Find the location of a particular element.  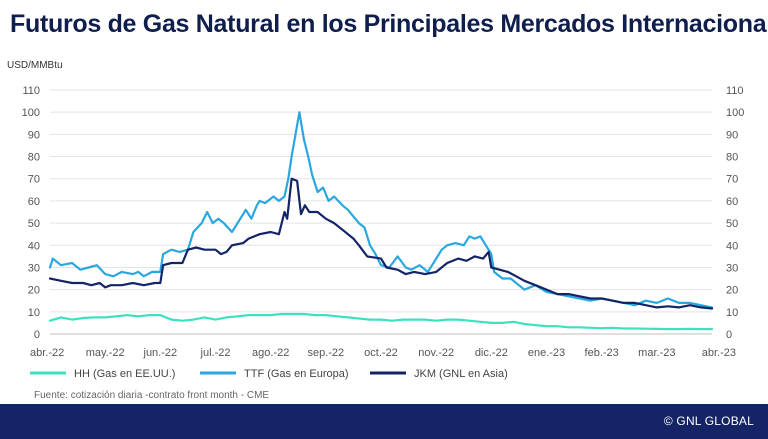

y-axis-unit-label: USD/MMBtu is located at coordinates (35, 65).